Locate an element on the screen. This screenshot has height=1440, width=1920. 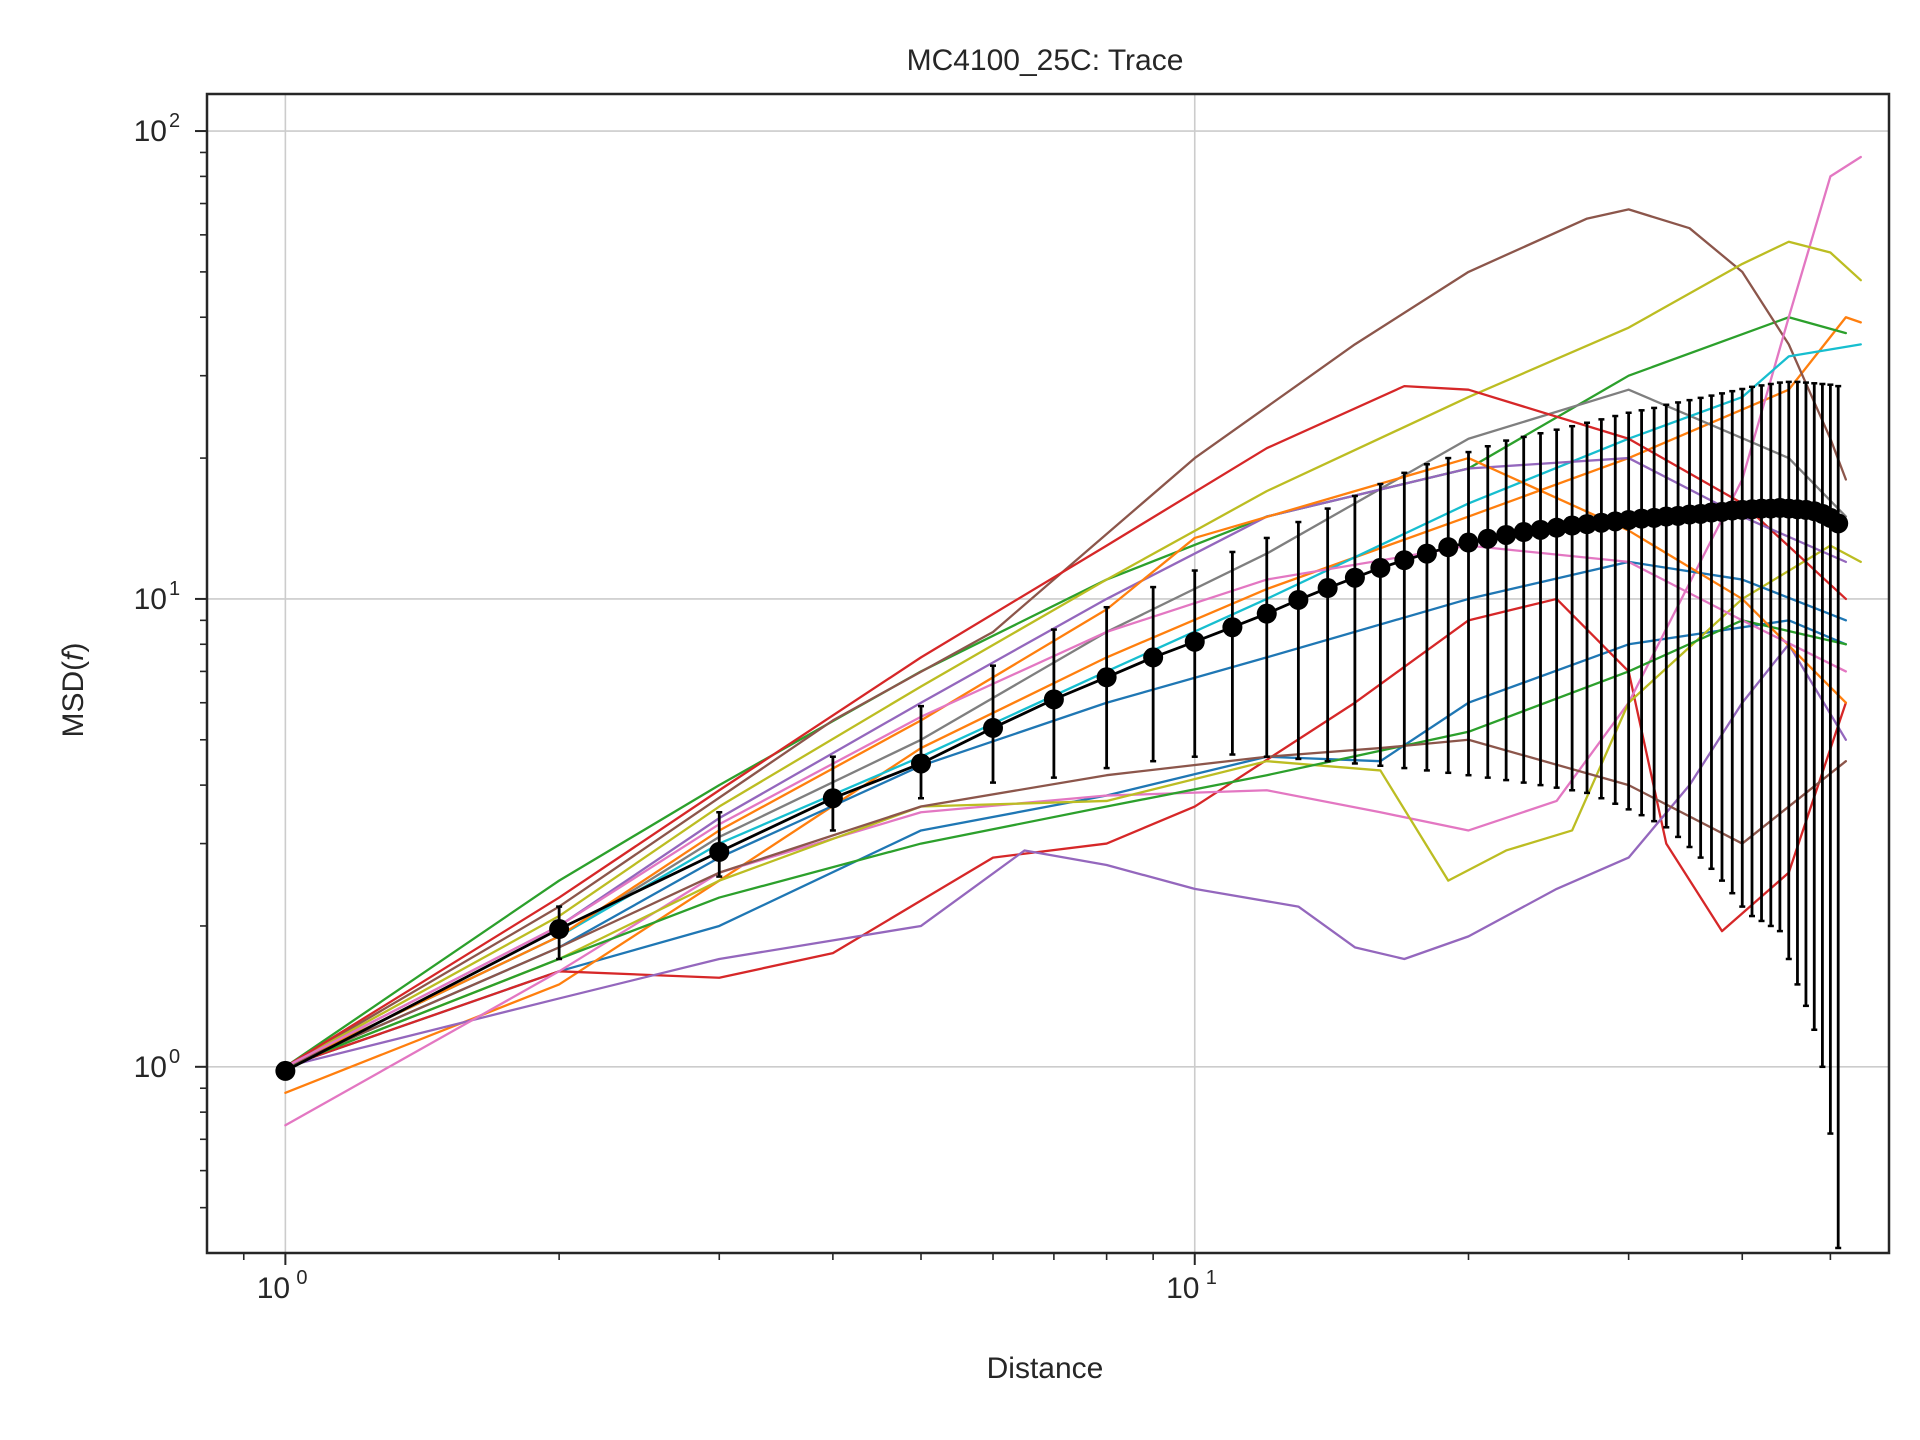
y-axis-label: MSD(f) is located at coordinates (73, 690).